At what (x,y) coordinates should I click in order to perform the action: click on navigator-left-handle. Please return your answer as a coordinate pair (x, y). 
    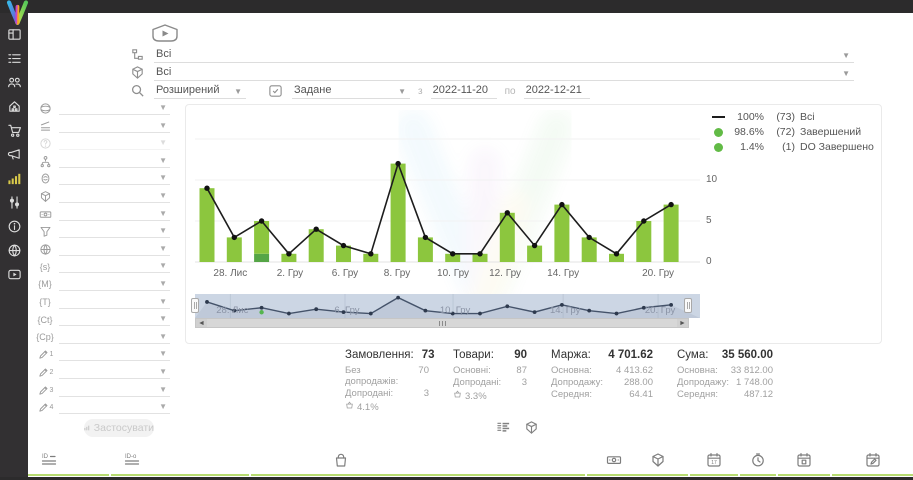
    Looking at the image, I should click on (195, 305).